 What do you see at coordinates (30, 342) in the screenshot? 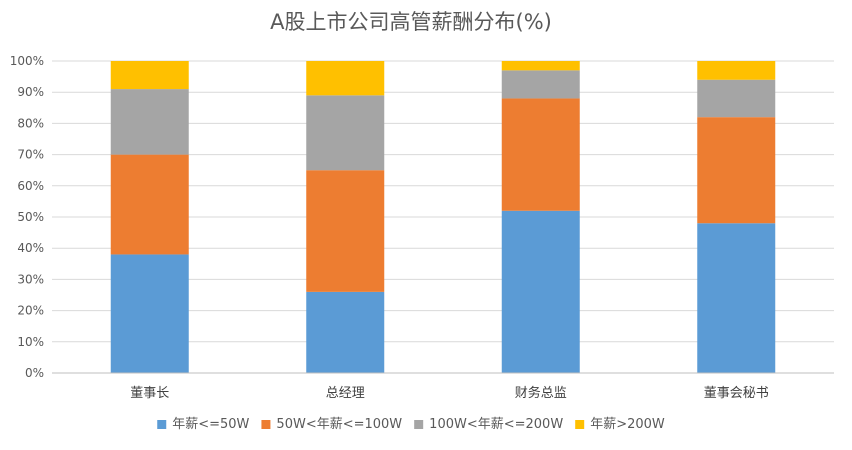
I see `y-tick-label: 10%` at bounding box center [30, 342].